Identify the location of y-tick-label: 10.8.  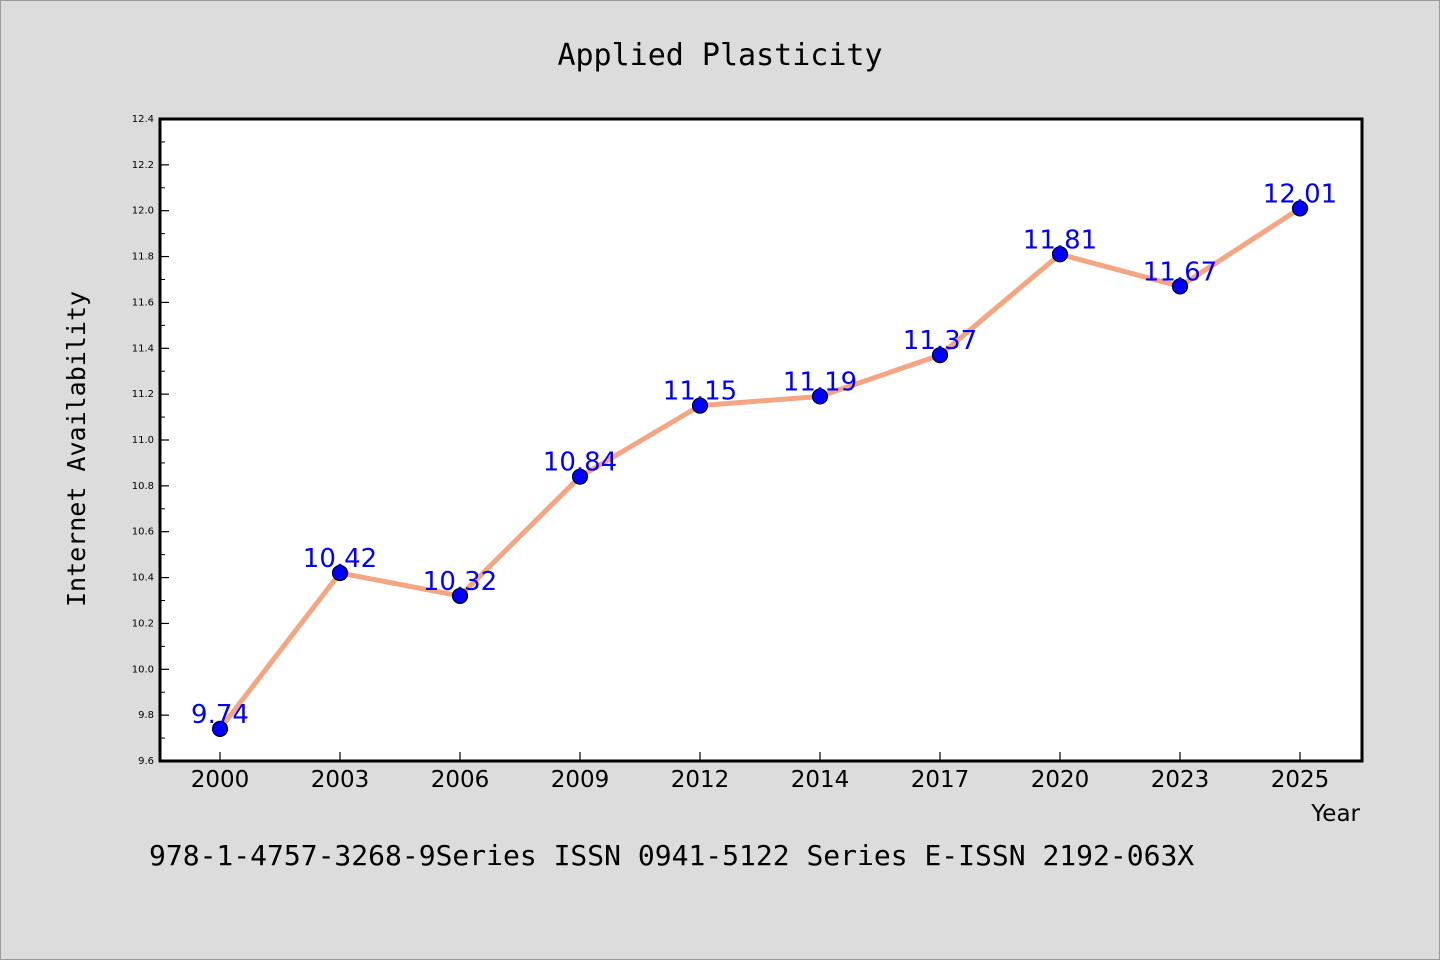
(143, 486).